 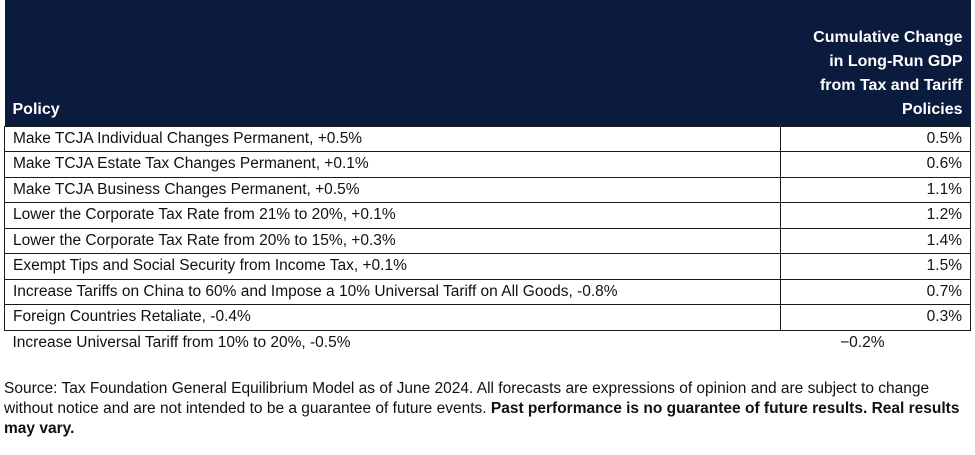 What do you see at coordinates (875, 138) in the screenshot?
I see `gdp-change-cell: 0.5%` at bounding box center [875, 138].